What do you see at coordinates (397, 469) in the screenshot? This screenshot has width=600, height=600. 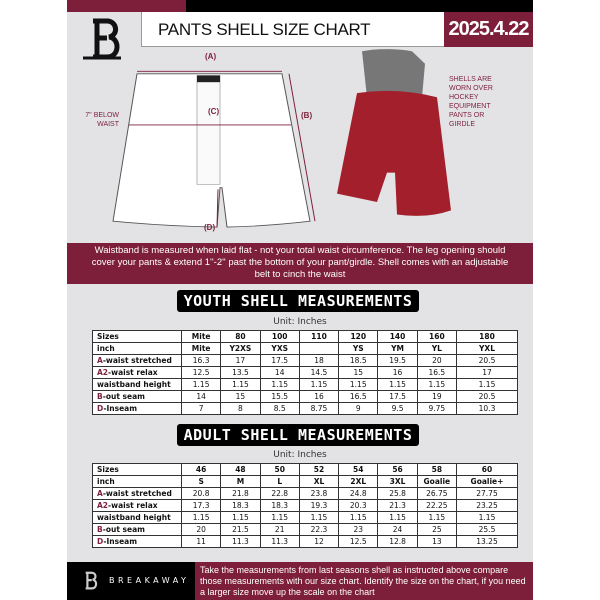 I see `table-cell: 56` at bounding box center [397, 469].